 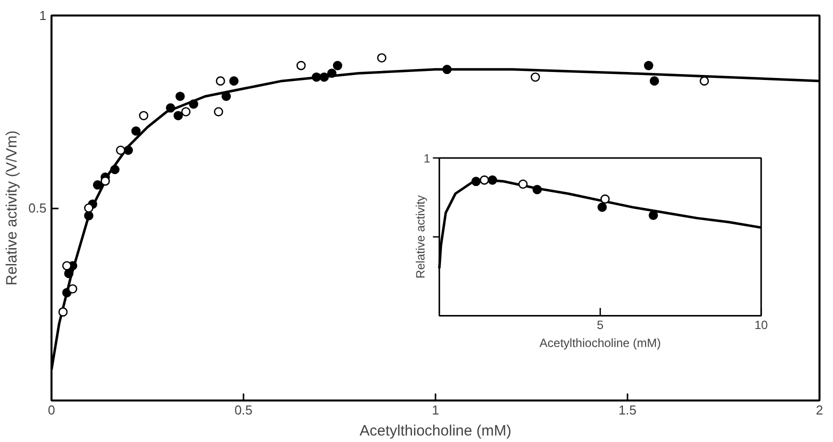 What do you see at coordinates (243, 410) in the screenshot?
I see `x-tick-label: 0.5` at bounding box center [243, 410].